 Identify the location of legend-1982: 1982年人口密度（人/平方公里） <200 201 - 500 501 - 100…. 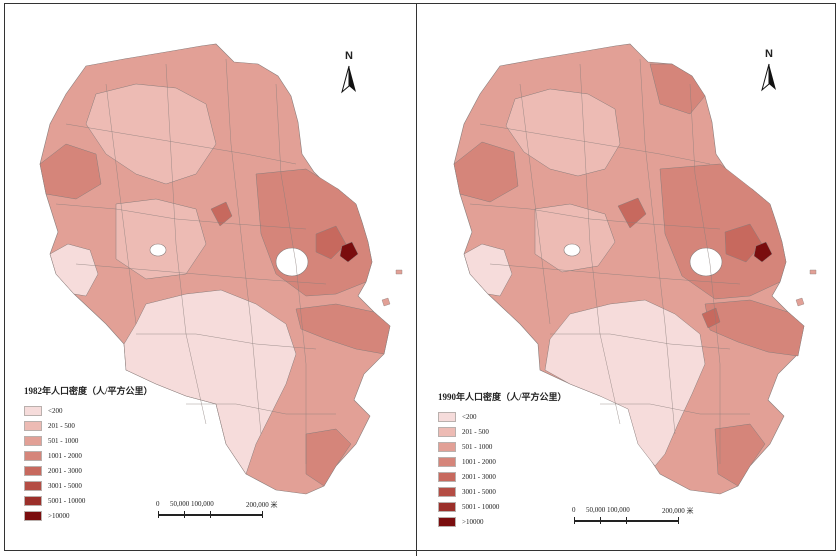
(88, 453).